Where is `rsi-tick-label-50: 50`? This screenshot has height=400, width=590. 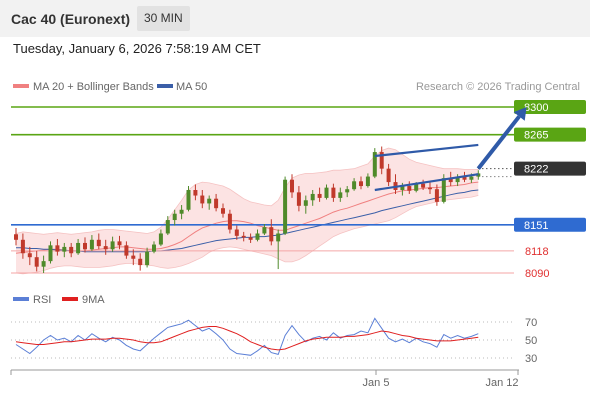 rsi-tick-label-50: 50 is located at coordinates (531, 341).